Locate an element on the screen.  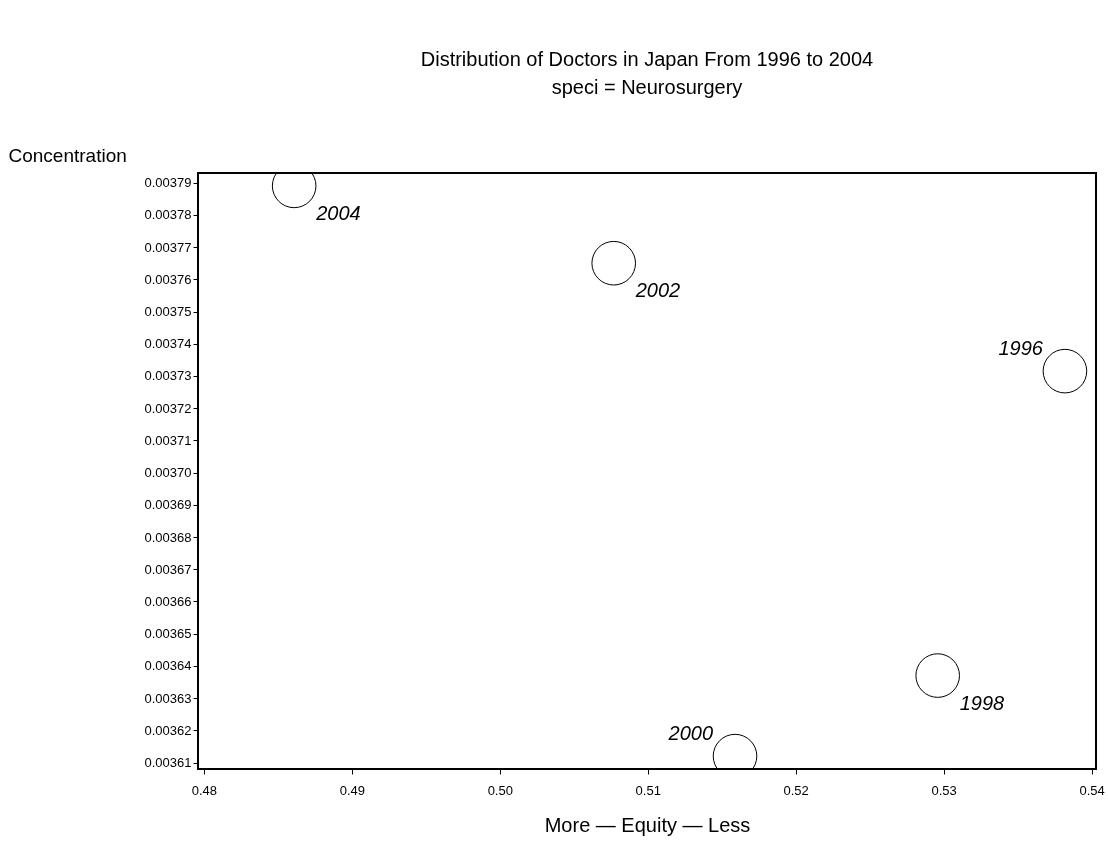
x-tick-label: 0.48 is located at coordinates (204, 790).